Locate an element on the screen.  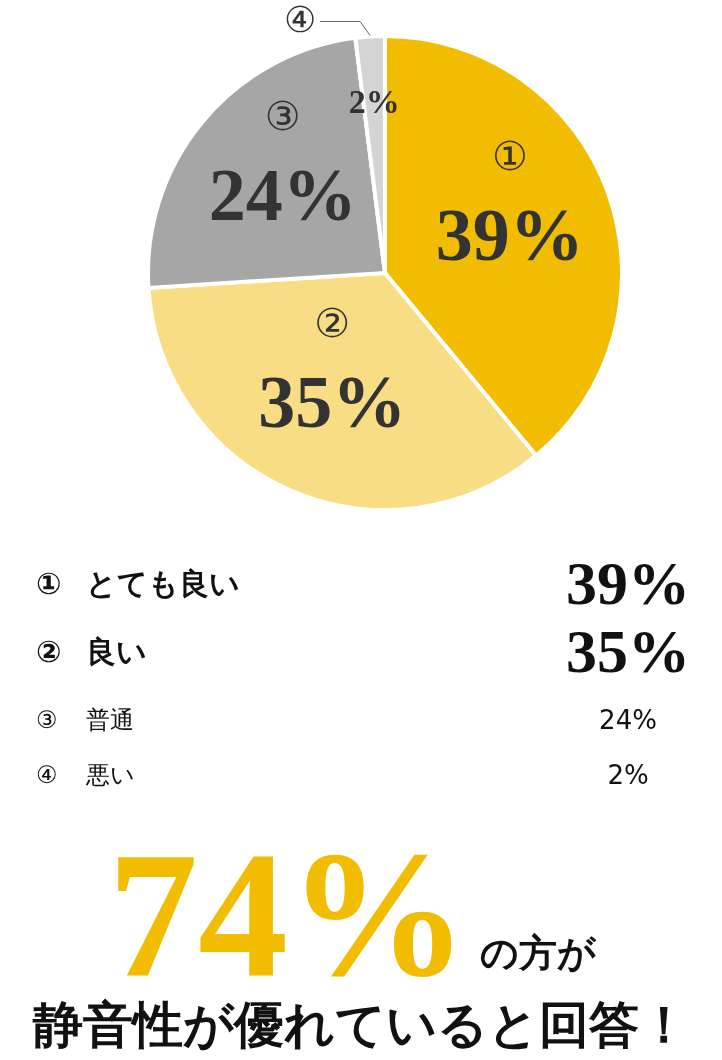
text: 35% is located at coordinates (628, 651).